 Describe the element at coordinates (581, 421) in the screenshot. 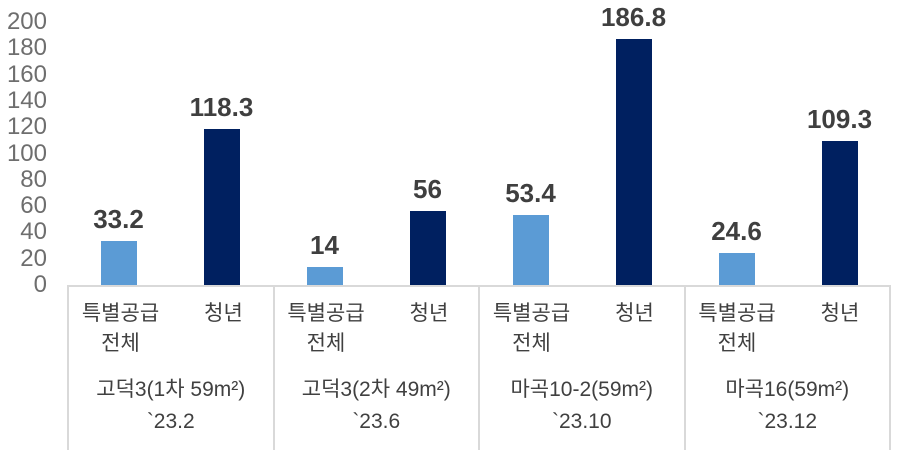

I see `group-period-label: `23.10` at that location.